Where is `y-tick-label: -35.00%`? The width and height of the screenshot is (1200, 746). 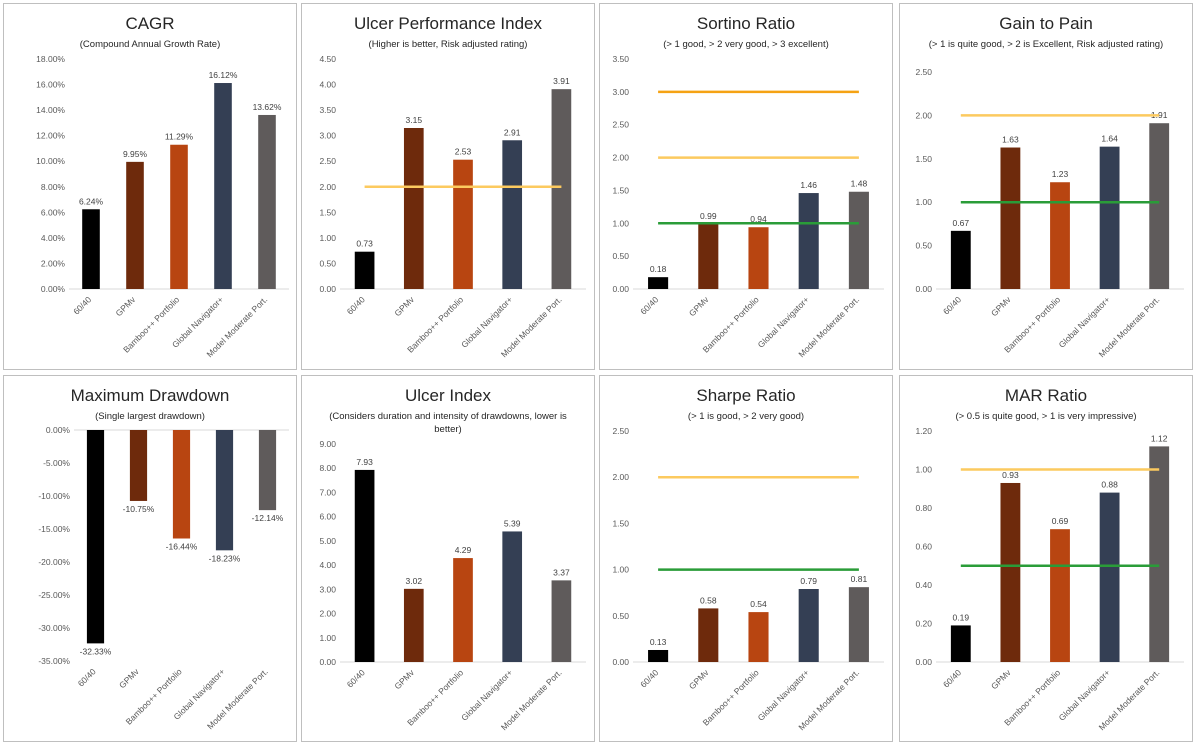 y-tick-label: -35.00% is located at coordinates (54, 661).